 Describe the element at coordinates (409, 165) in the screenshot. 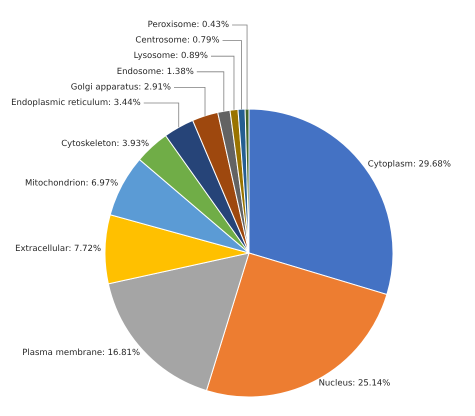

I see `slice-label: Cytoplasm: 29.68%` at that location.